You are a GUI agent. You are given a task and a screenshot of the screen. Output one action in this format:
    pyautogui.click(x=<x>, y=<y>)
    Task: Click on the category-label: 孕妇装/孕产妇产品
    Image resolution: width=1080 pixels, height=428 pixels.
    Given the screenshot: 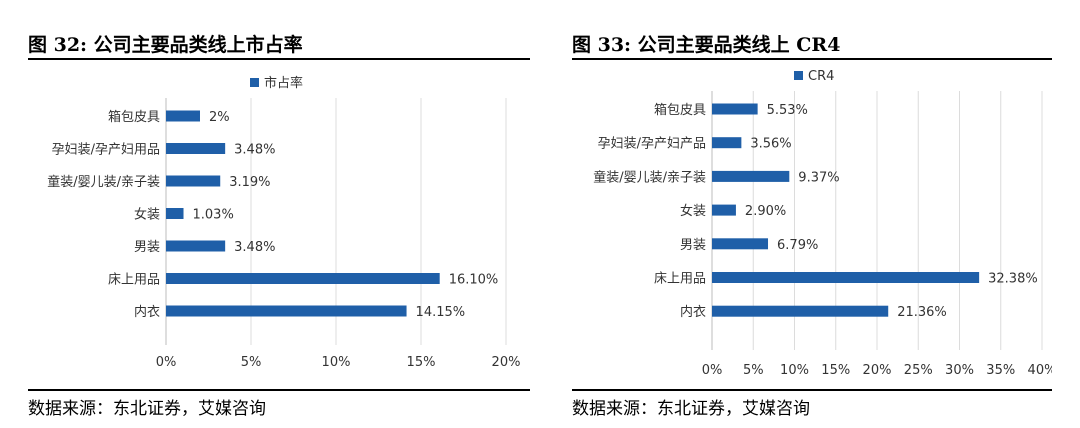 What is the action you would take?
    pyautogui.click(x=652, y=144)
    